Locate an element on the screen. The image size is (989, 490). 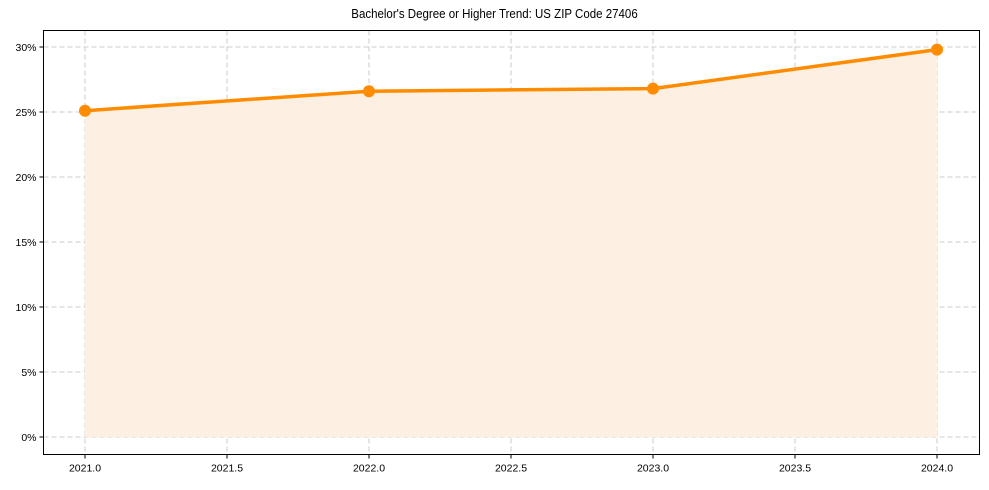
x-tick-label: 2023.5 is located at coordinates (795, 469).